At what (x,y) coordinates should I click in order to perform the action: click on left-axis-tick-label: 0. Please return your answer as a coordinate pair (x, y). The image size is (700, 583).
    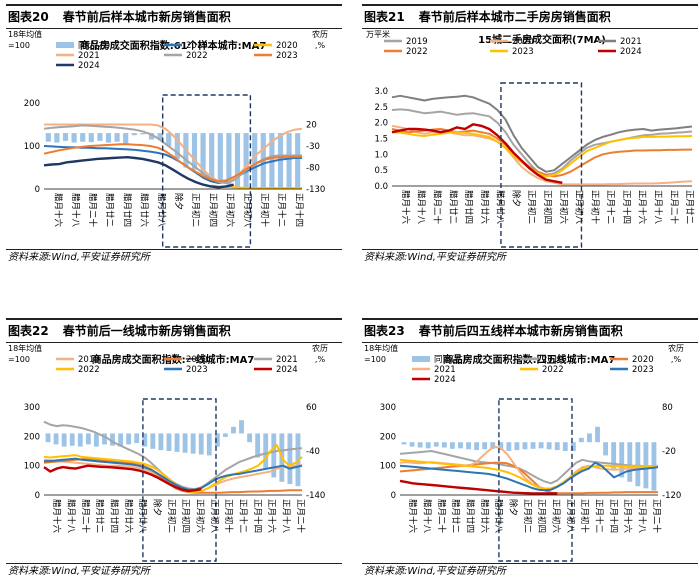
    Looking at the image, I should click on (393, 496).